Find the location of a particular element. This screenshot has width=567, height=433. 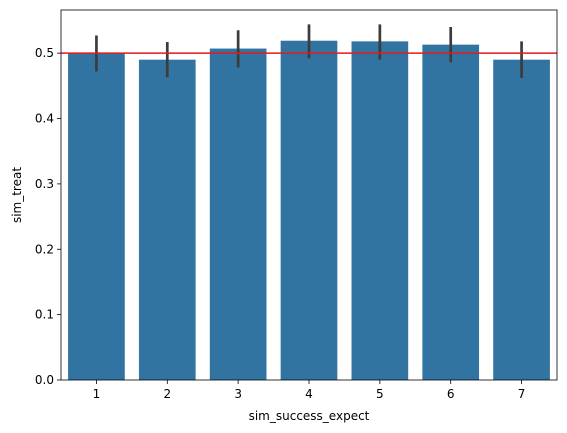

y-tick-label-0: 0.0 is located at coordinates (44, 380).